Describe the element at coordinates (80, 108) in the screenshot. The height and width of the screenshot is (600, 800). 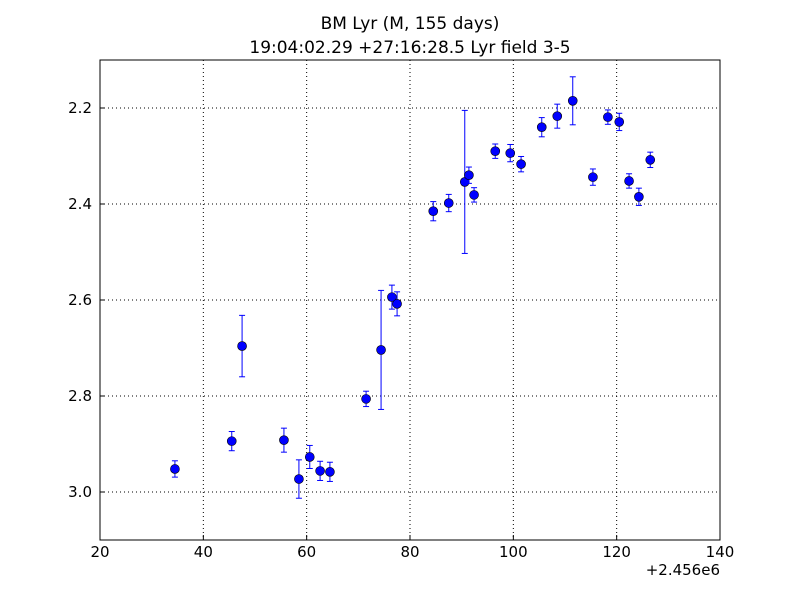
I see `y-tick-label: 2.2` at that location.